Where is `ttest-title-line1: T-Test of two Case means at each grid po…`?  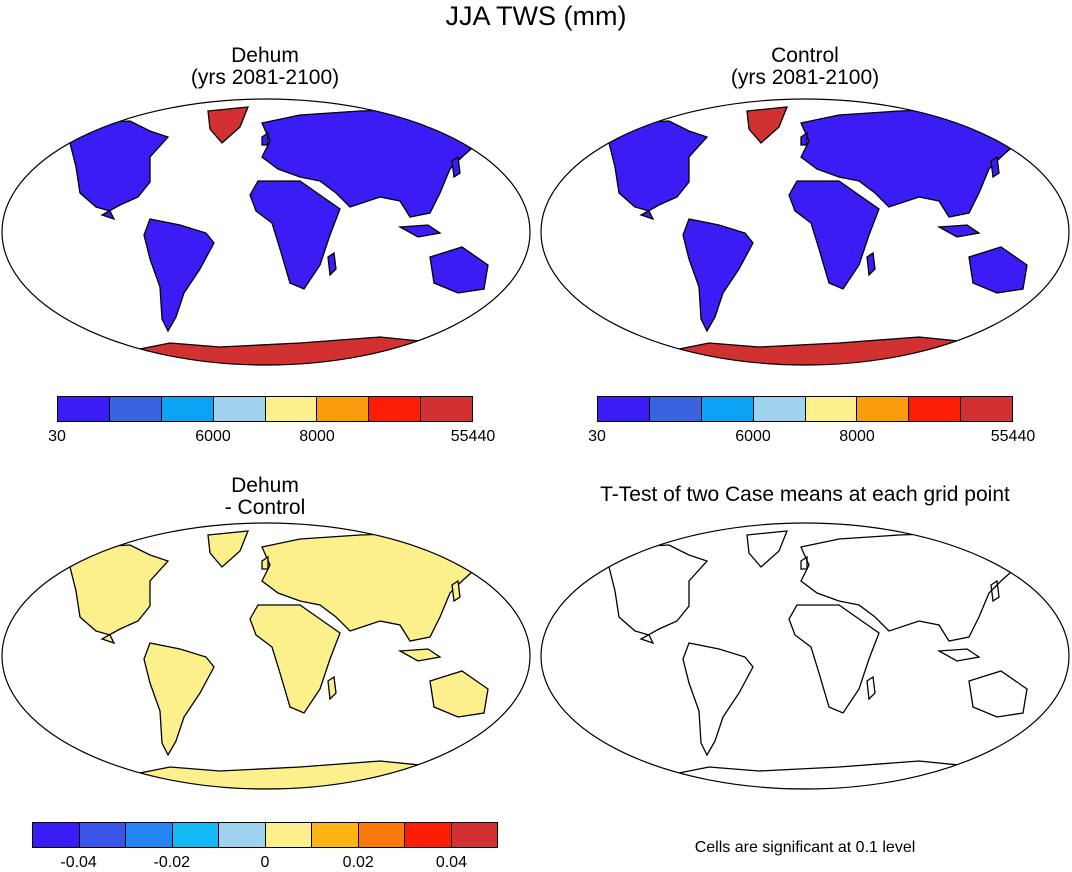 ttest-title-line1: T-Test of two Case means at each grid po… is located at coordinates (805, 494).